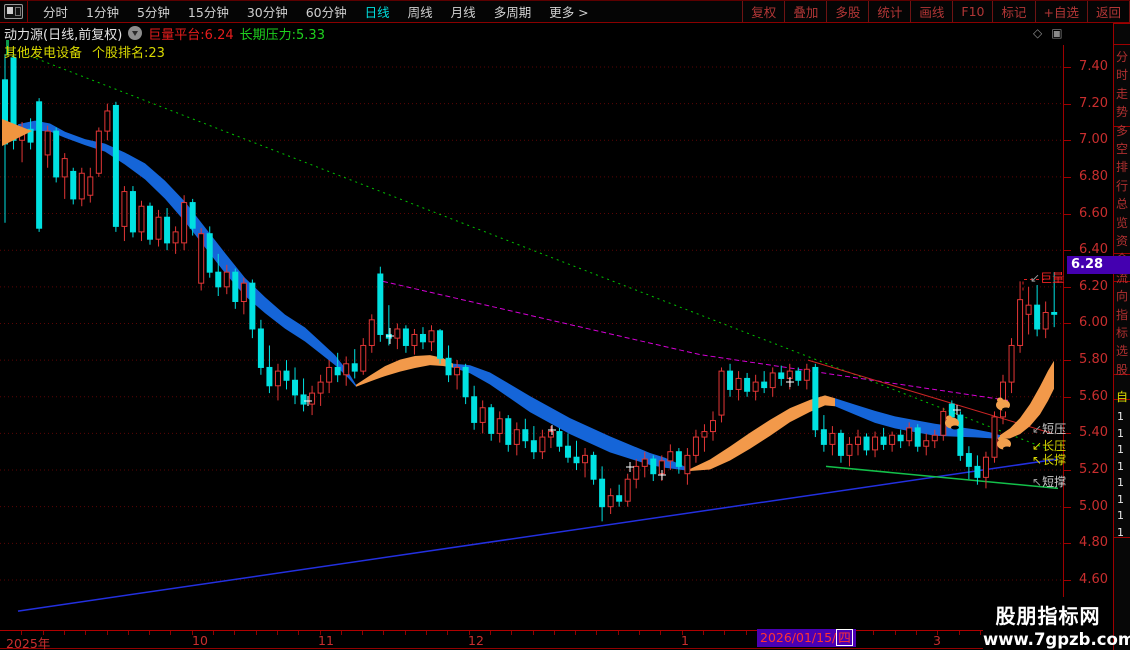 The image size is (1130, 650). What do you see at coordinates (135, 33) in the screenshot?
I see `chevron-down-circle-icon` at bounding box center [135, 33].